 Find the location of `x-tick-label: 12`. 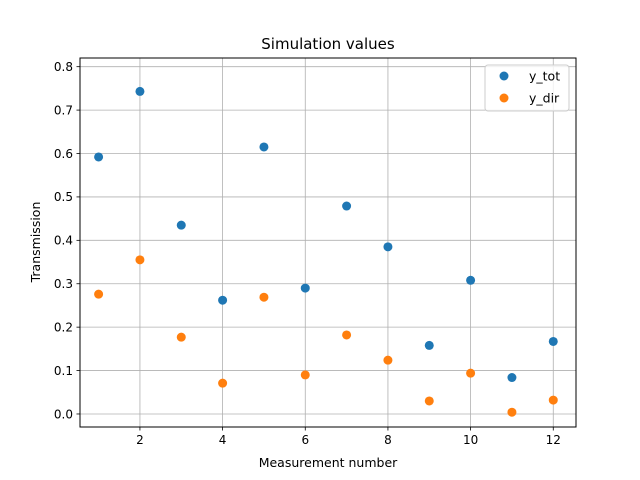

x-tick-label: 12 is located at coordinates (553, 440).